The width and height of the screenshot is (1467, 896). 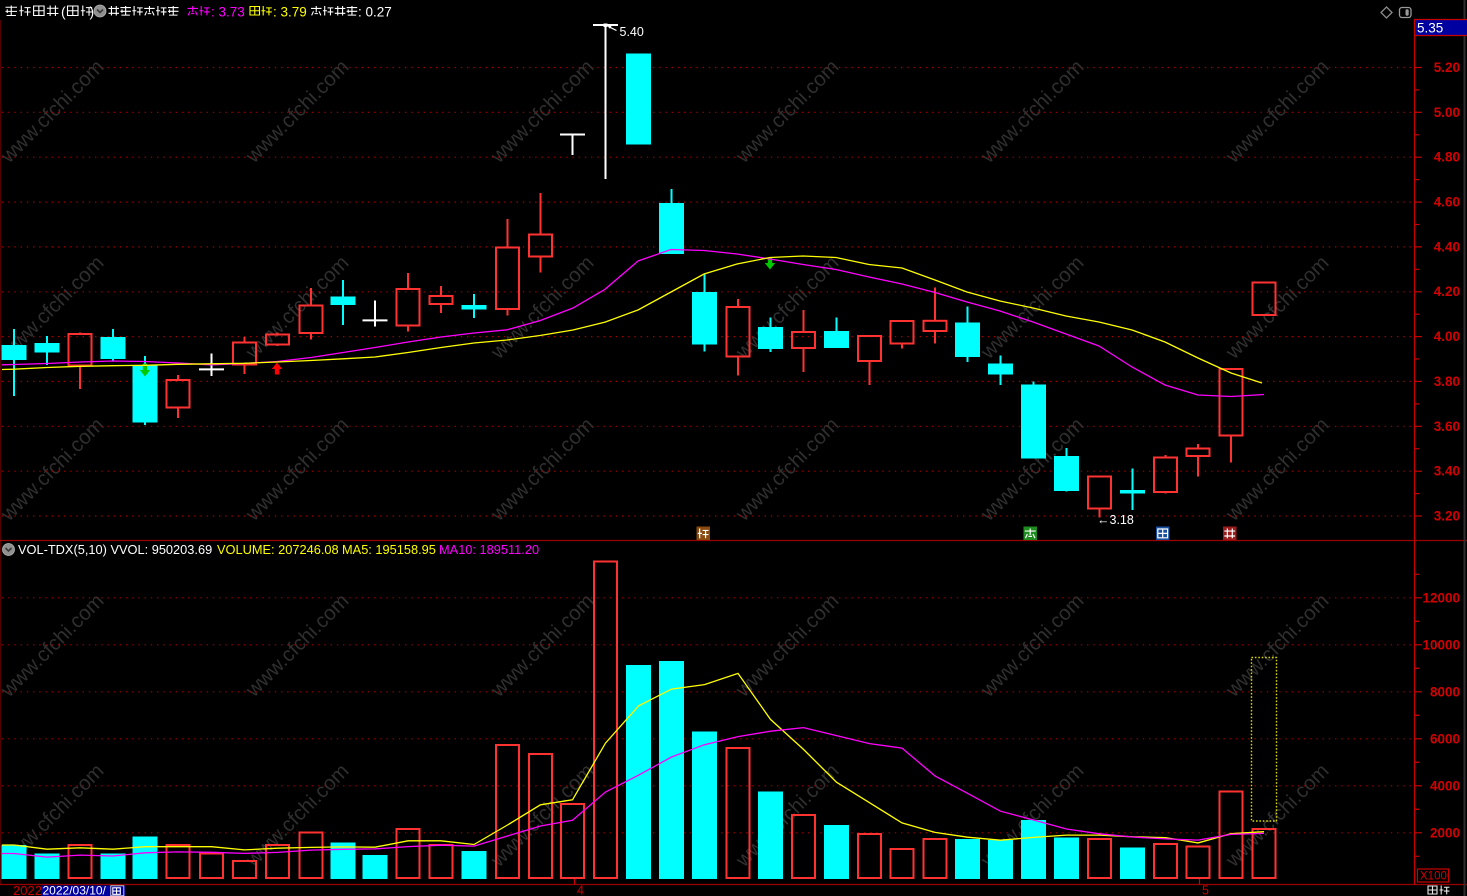 I want to click on svg-text: MA10: 189511.20, so click(x=489, y=549).